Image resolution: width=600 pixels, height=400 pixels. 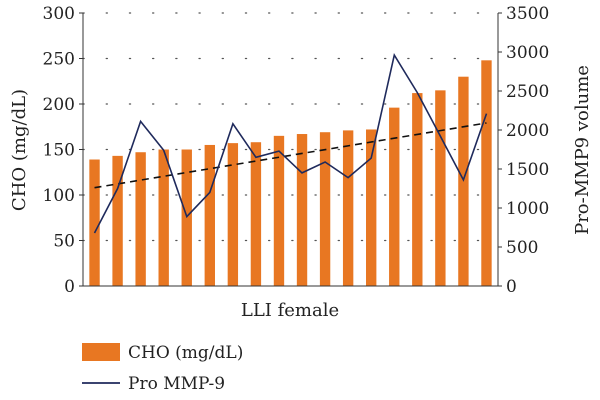 I want to click on trendline, so click(x=290, y=155).